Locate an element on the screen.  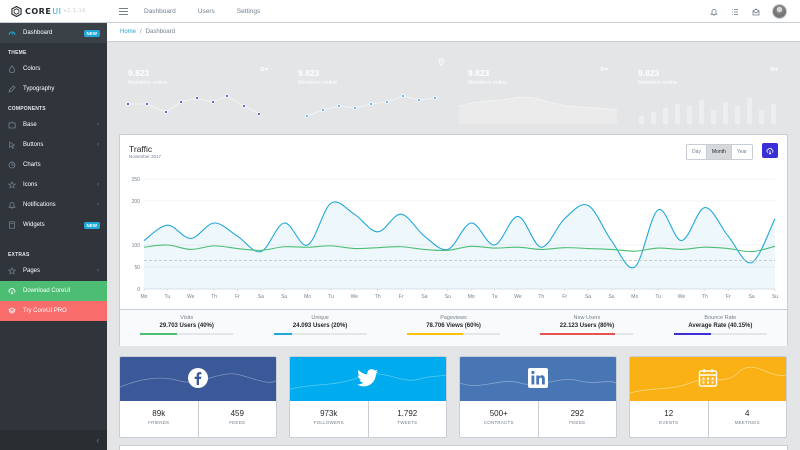
social-stat: 459 FEEDS is located at coordinates (237, 419).